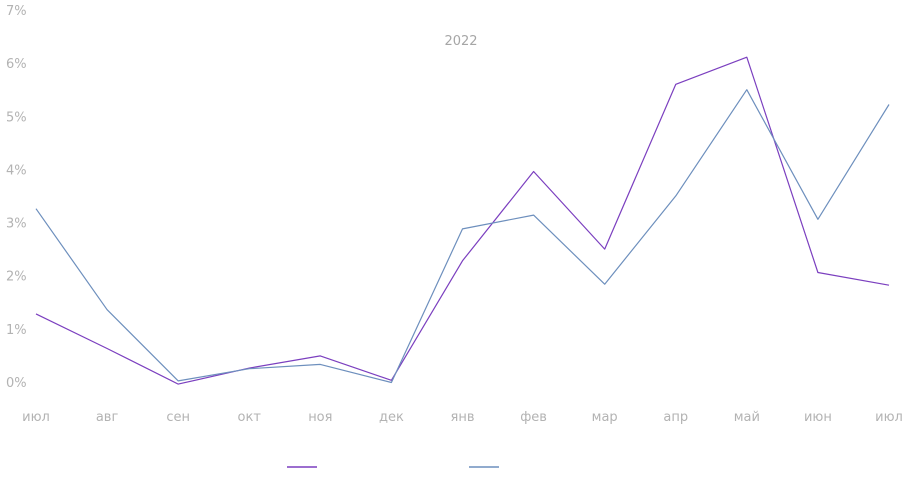 This screenshot has height=481, width=906. Describe the element at coordinates (818, 417) in the screenshot. I see `x-tick-label: июн` at that location.